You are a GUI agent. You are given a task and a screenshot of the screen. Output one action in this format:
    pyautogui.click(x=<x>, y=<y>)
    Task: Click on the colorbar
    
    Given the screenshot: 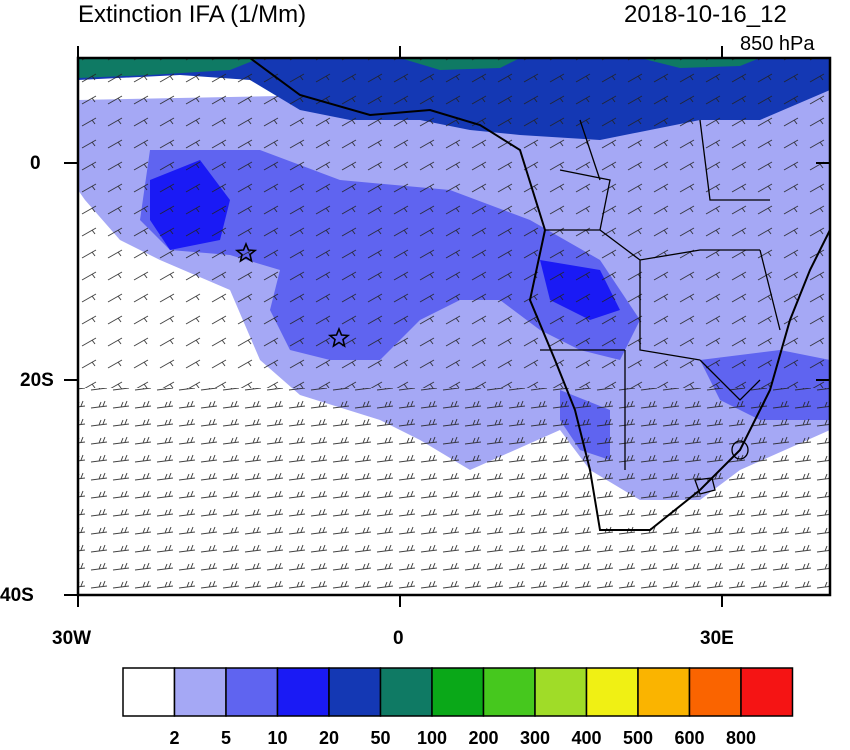 What is the action you would take?
    pyautogui.click(x=458, y=692)
    